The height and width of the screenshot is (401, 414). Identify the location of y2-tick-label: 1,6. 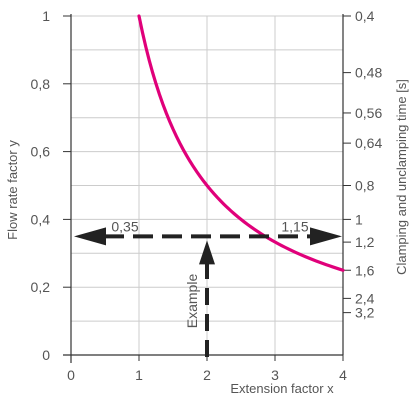
(365, 270).